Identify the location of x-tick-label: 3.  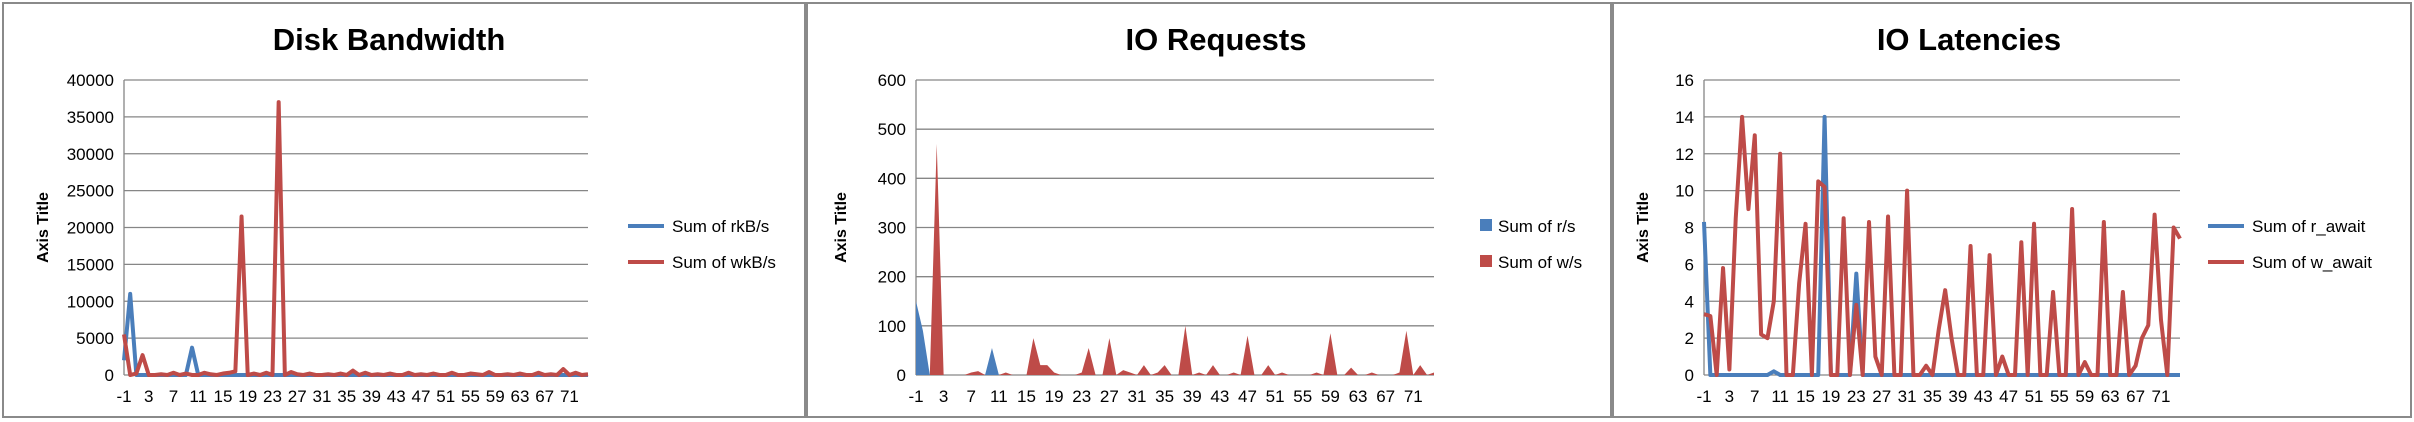
(943, 396).